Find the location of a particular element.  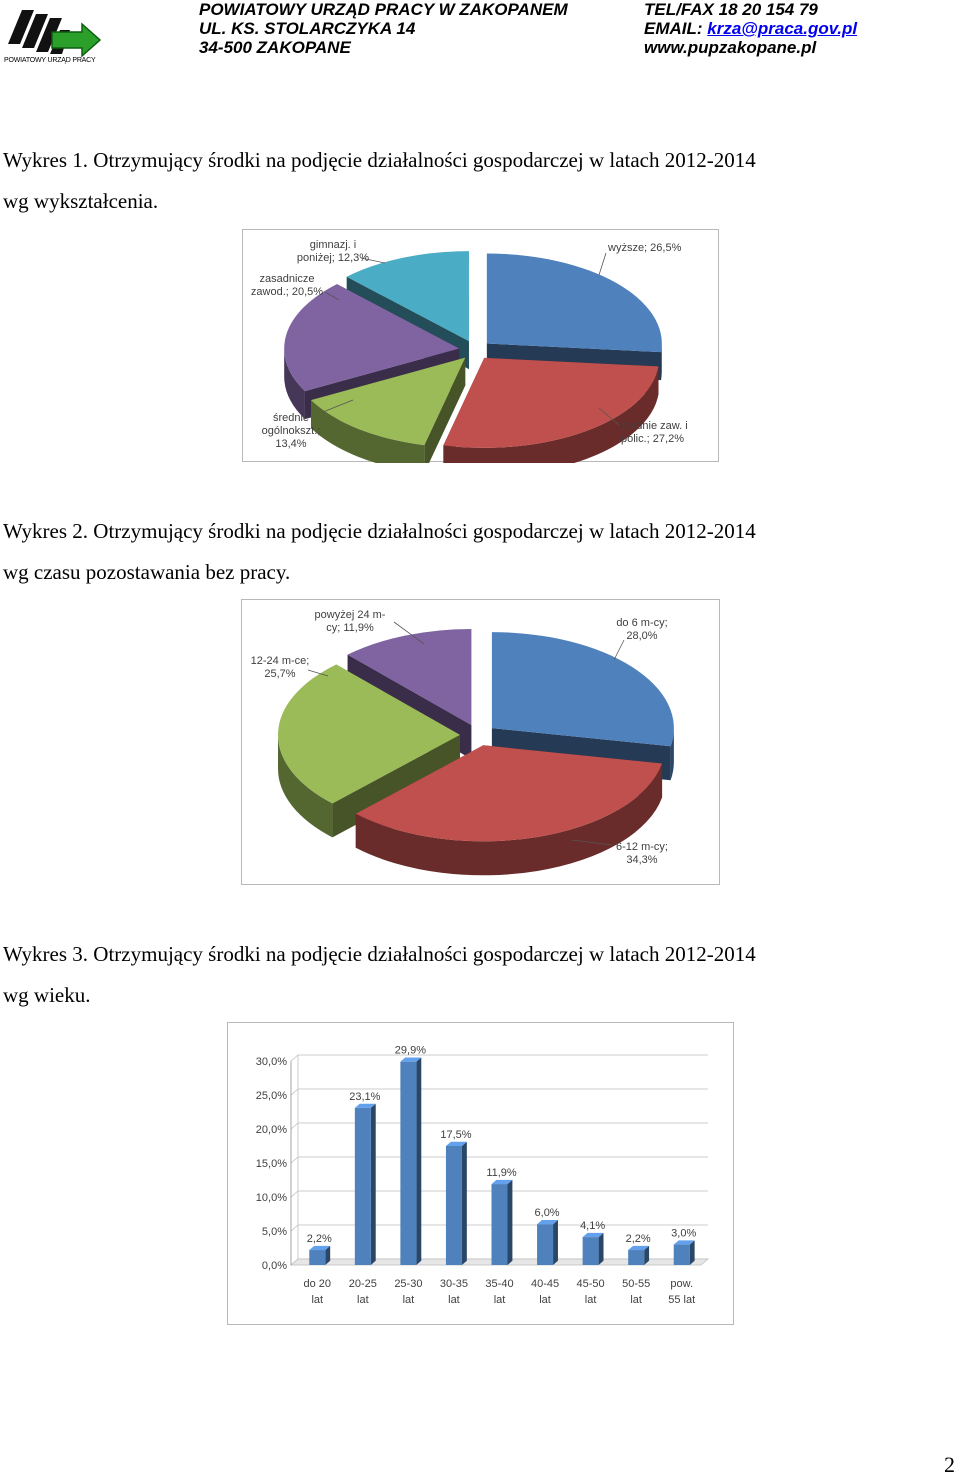

org-name: POWIATOWY URZĄD PRACY W ZAKOPANEM is located at coordinates (383, 9).